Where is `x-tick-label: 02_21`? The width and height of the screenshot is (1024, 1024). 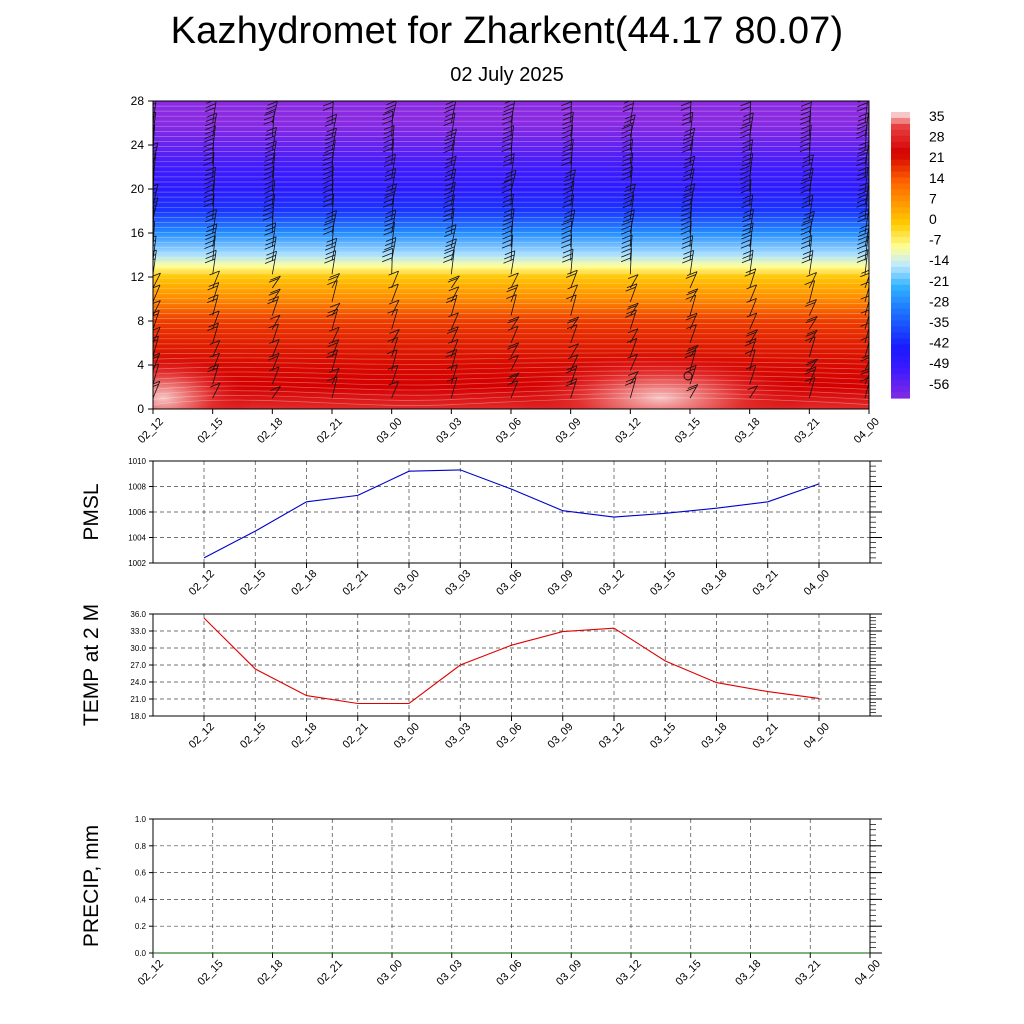
x-tick-label: 02_21 is located at coordinates (356, 583).